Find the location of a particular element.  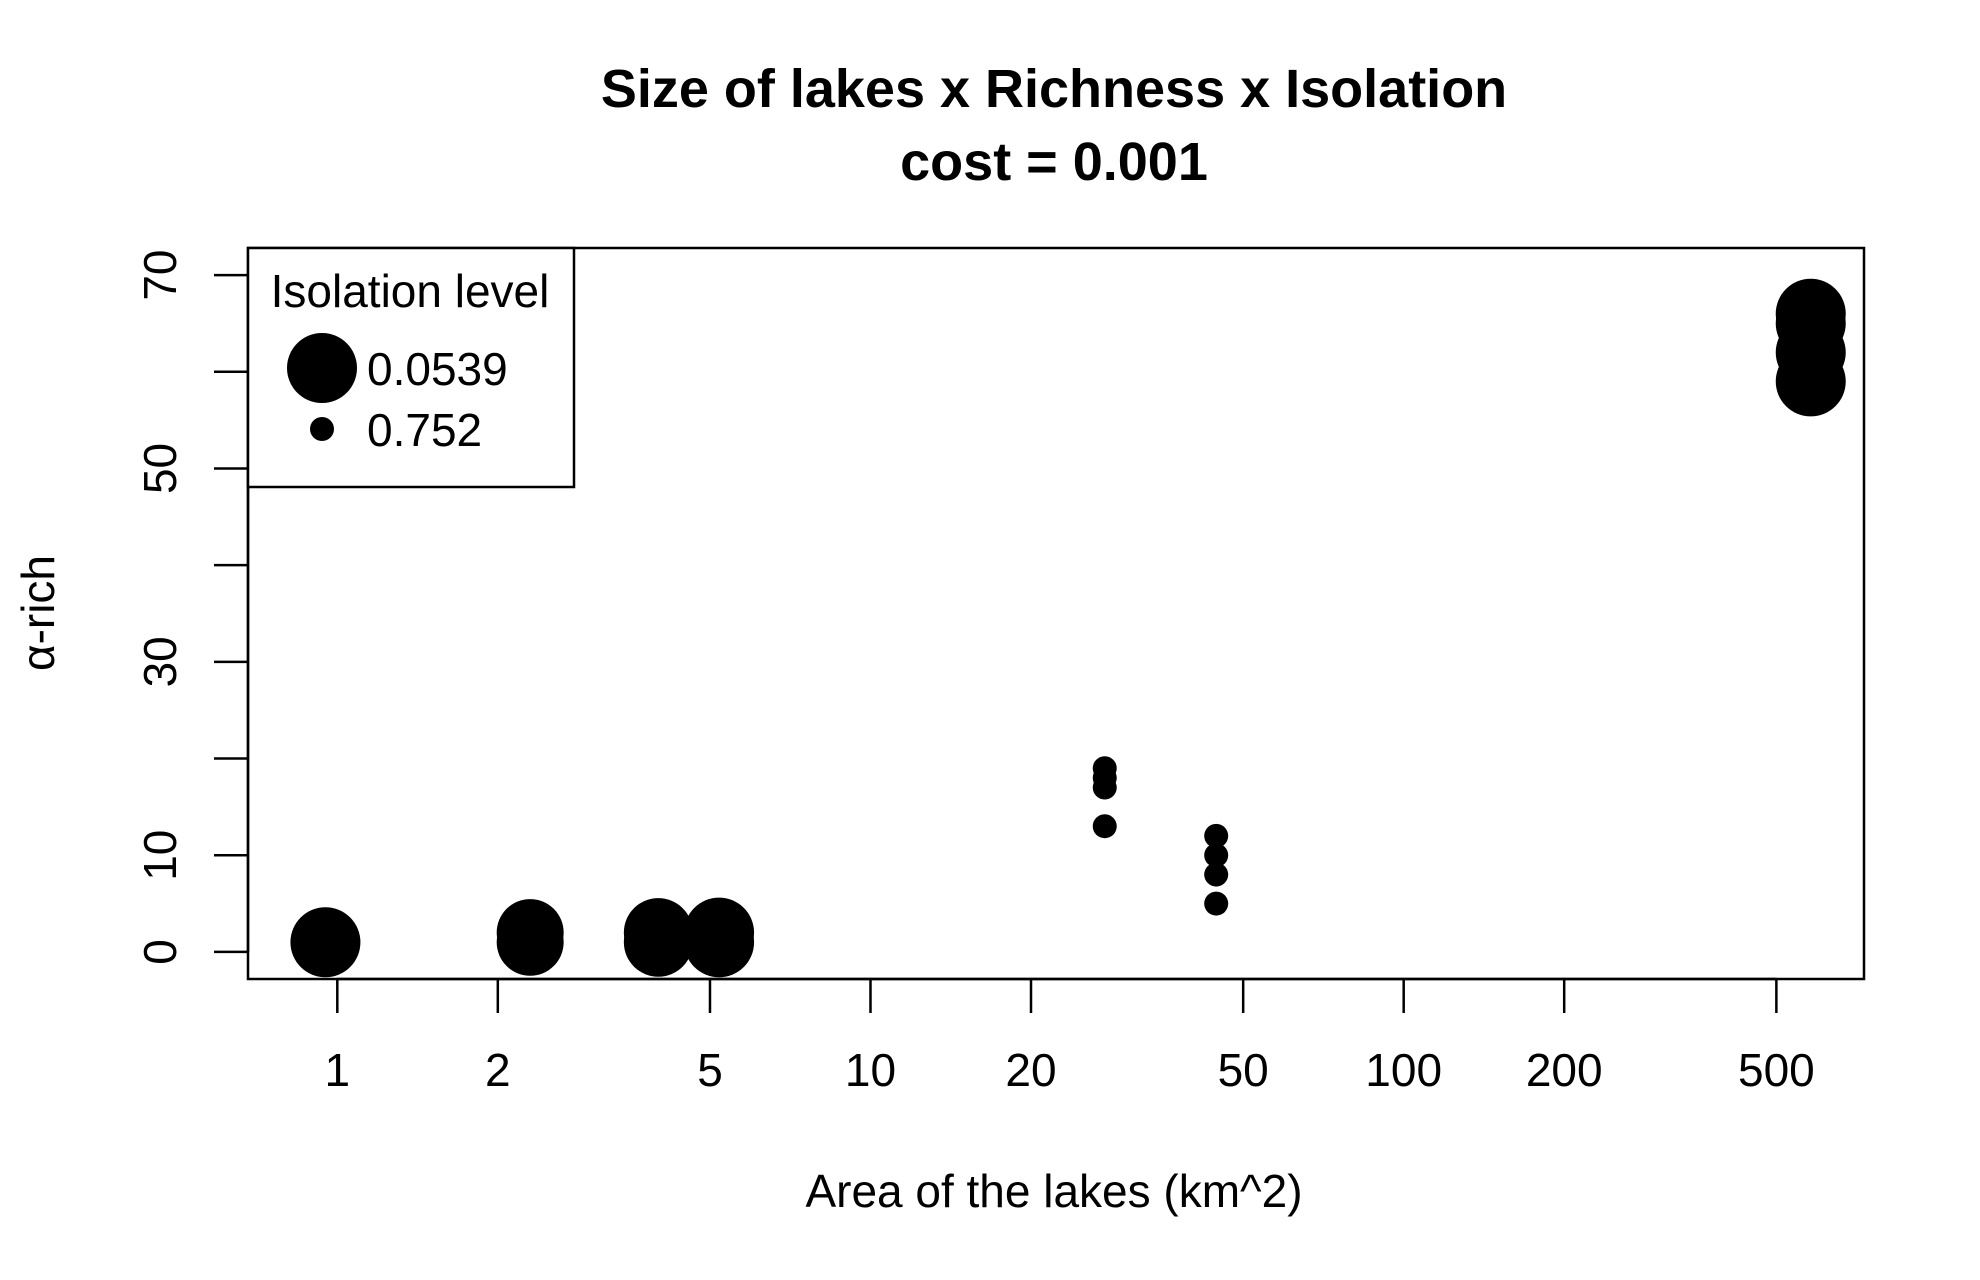

x-tick-label: 100 is located at coordinates (1403, 1070).